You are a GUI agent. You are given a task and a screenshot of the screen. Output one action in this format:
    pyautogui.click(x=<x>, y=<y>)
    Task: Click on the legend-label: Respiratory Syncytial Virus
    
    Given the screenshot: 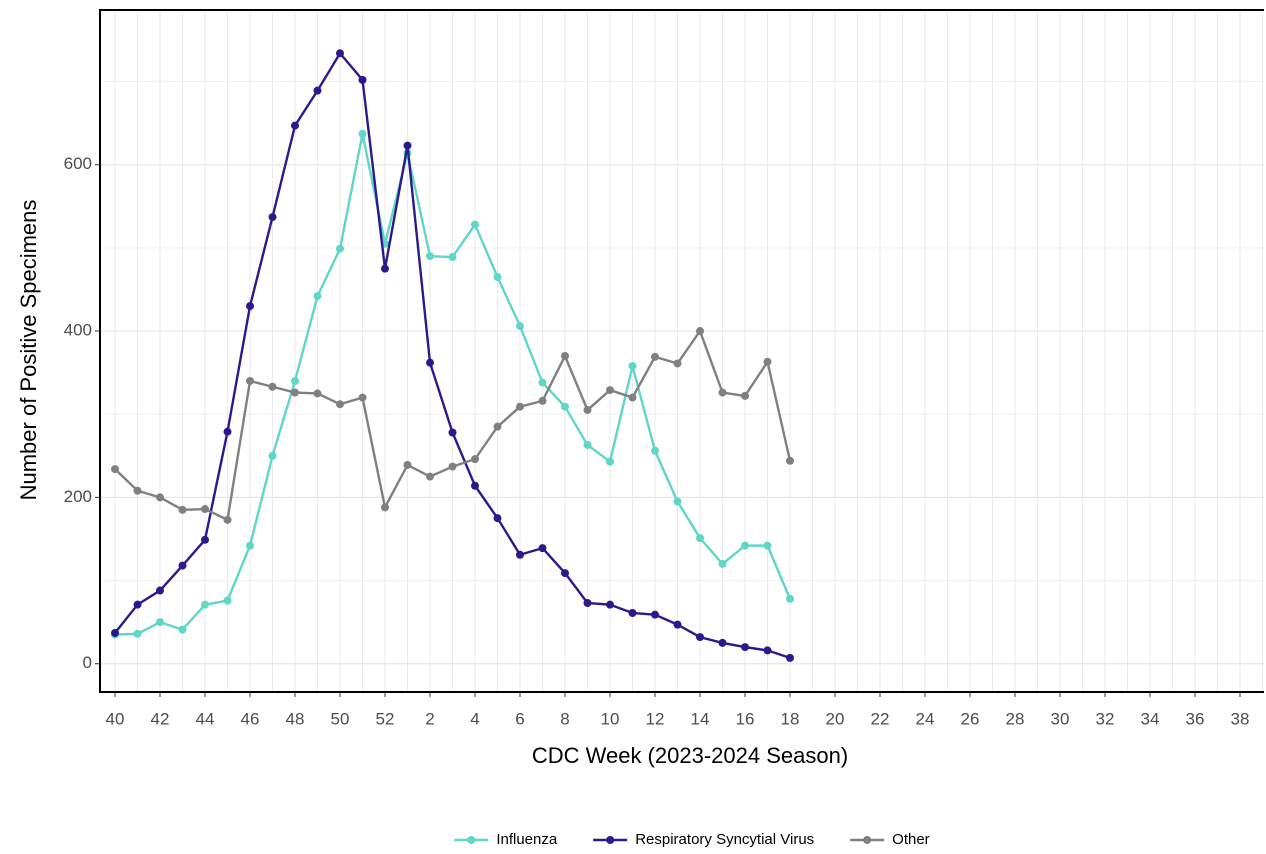 What is the action you would take?
    pyautogui.click(x=724, y=839)
    